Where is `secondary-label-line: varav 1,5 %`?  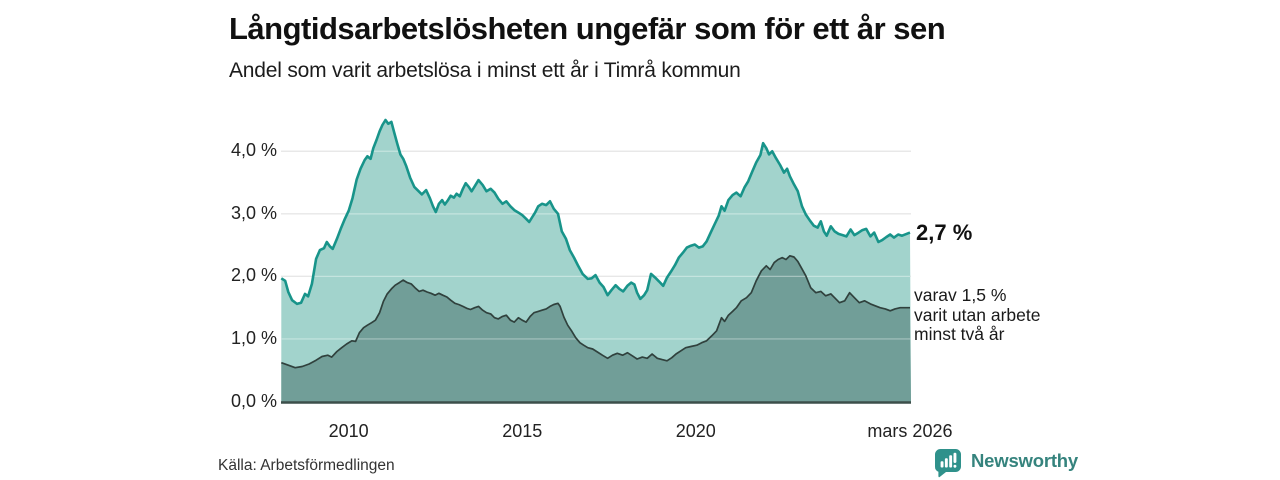 secondary-label-line: varav 1,5 % is located at coordinates (960, 295).